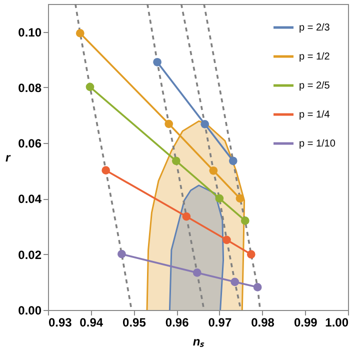 This screenshot has width=361, height=349. What do you see at coordinates (314, 86) in the screenshot?
I see `legend-label: p = 2/5` at bounding box center [314, 86].